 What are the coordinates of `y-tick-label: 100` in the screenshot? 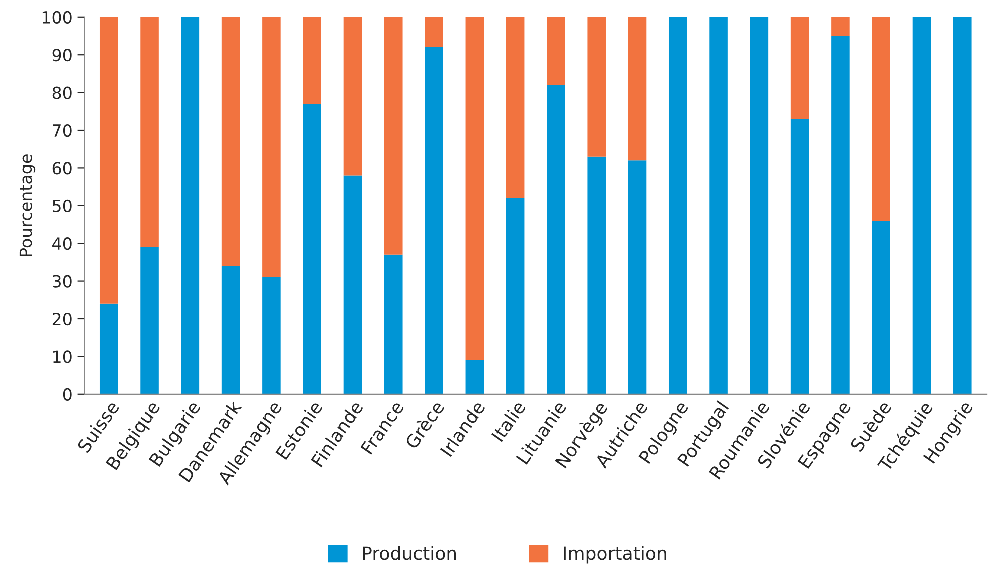 It's located at (57, 17).